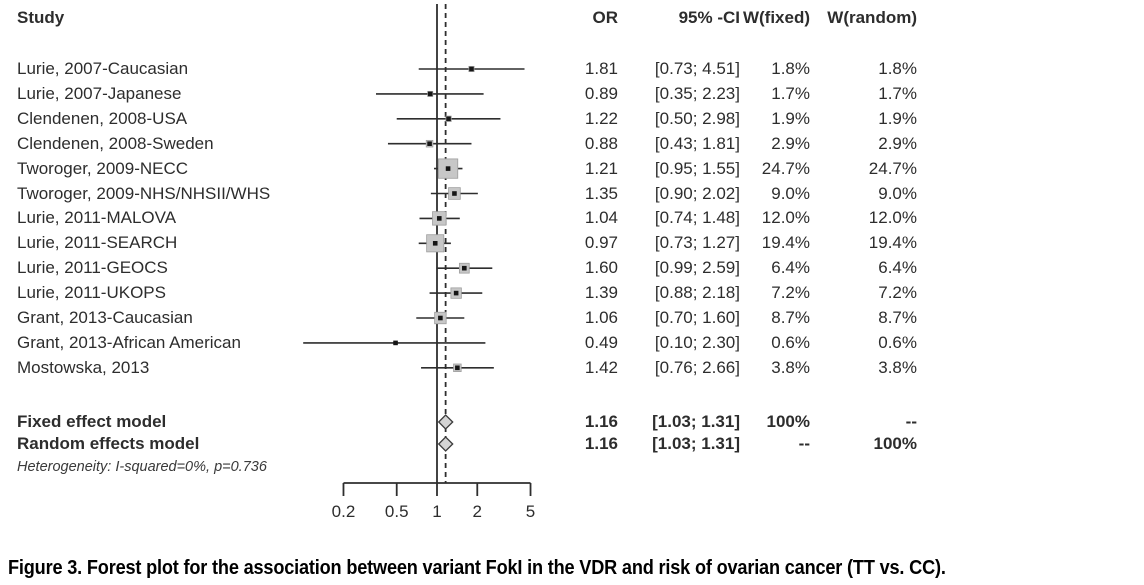  What do you see at coordinates (697, 143) in the screenshot?
I see `ci-value: [0.43; 1.81]` at bounding box center [697, 143].